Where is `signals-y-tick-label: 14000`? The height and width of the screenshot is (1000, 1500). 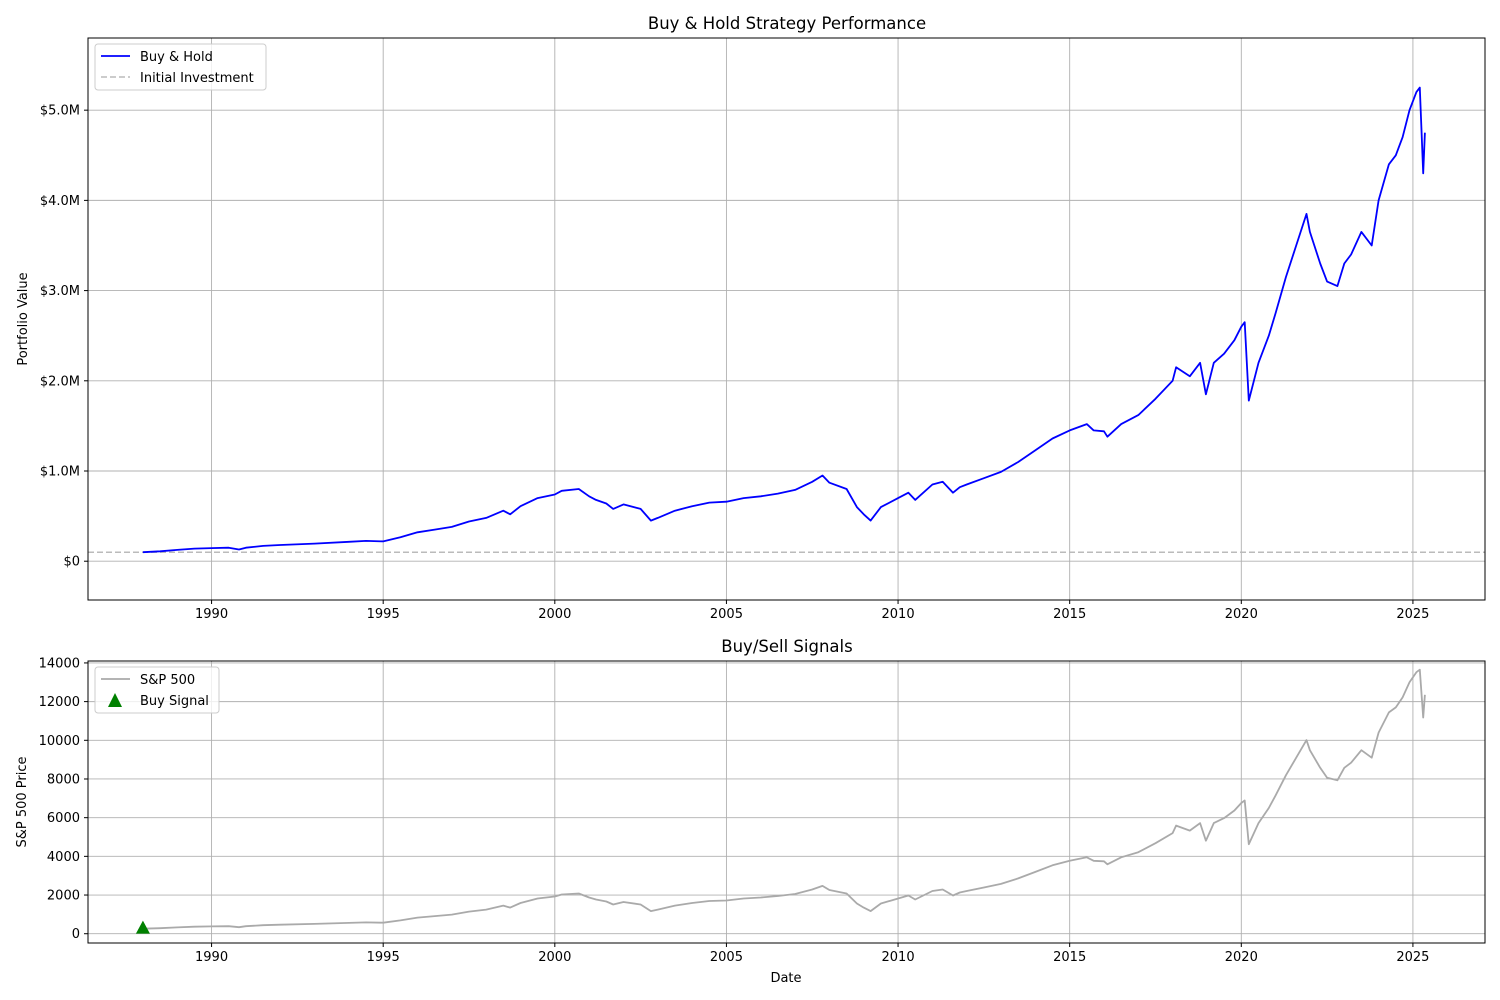
signals-y-tick-label: 14000 is located at coordinates (59, 663).